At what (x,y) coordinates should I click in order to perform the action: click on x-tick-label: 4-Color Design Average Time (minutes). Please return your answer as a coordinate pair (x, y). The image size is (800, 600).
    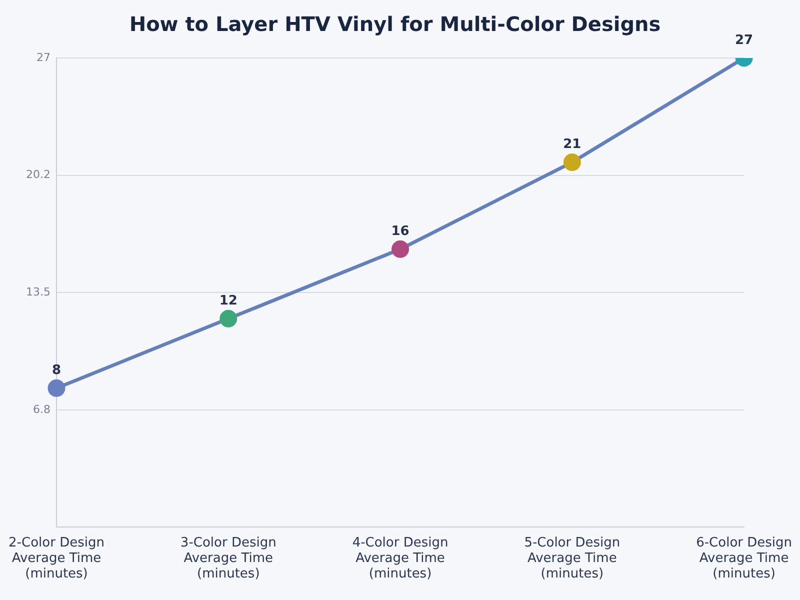
    Looking at the image, I should click on (400, 558).